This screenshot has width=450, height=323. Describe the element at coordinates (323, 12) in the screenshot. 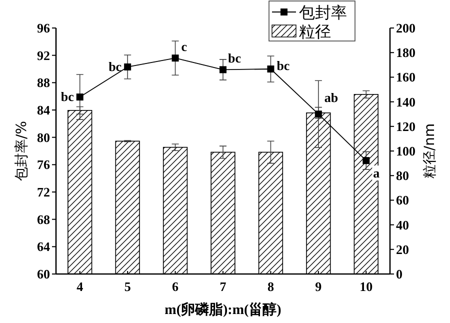

I see `legend-label: 包封率` at that location.